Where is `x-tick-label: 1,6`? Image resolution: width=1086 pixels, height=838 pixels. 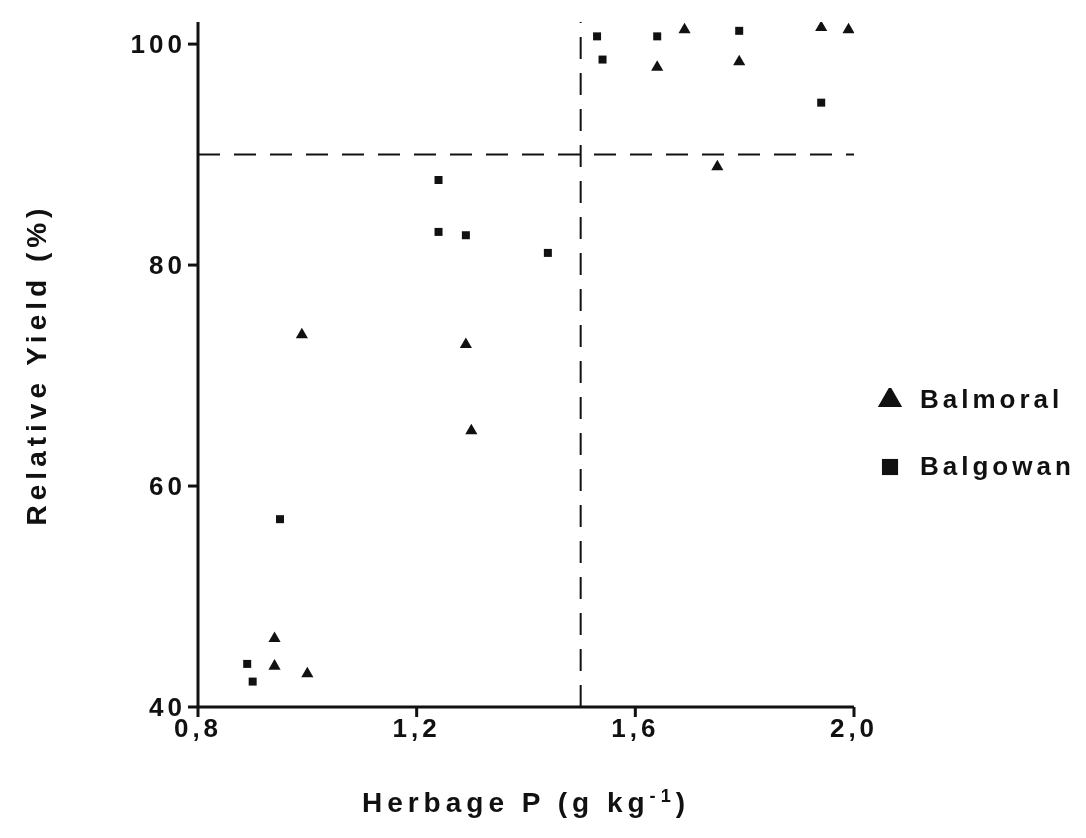 x-tick-label: 1,6 is located at coordinates (635, 728).